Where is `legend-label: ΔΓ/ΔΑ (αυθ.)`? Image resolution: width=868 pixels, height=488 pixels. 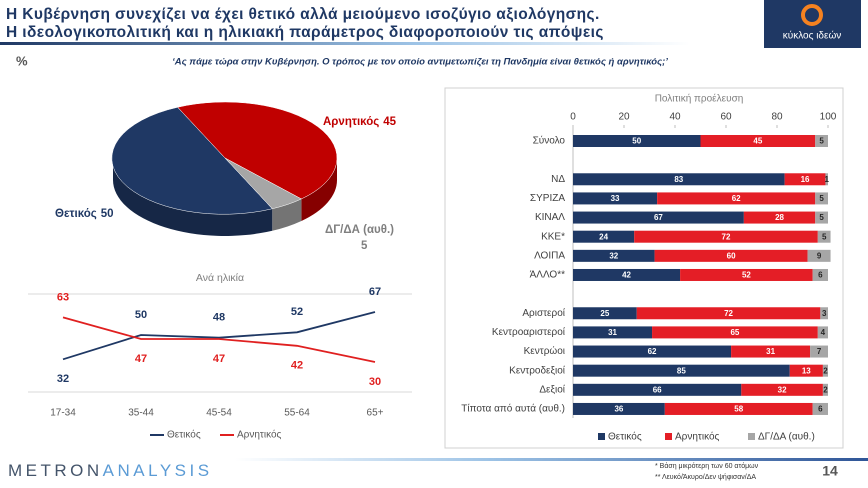
legend-label: ΔΓ/ΔΑ (αυθ.) is located at coordinates (786, 437).